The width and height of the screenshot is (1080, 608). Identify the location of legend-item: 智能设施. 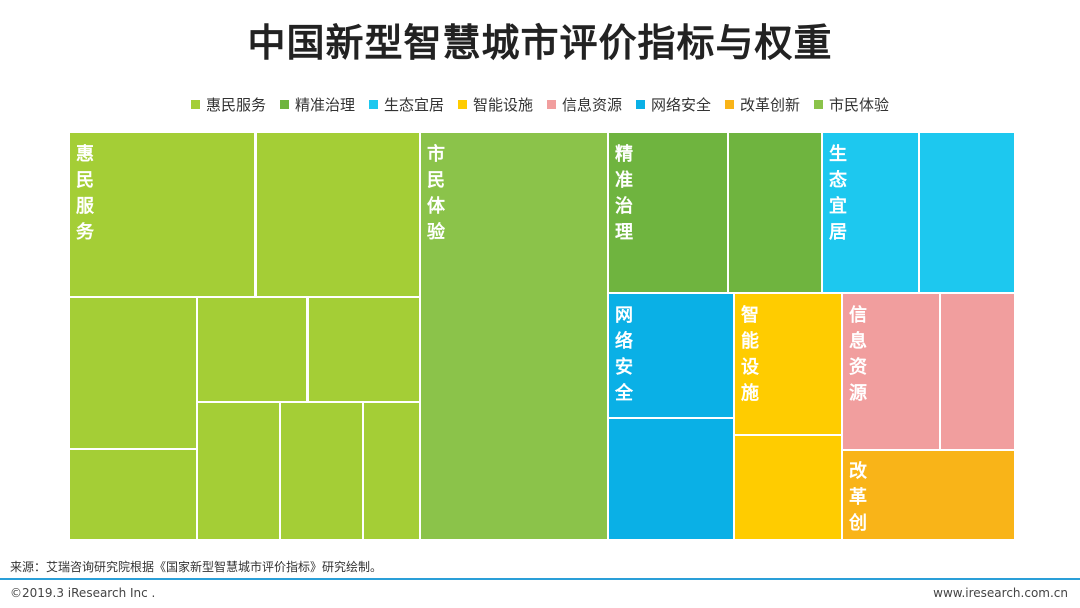
(495, 104).